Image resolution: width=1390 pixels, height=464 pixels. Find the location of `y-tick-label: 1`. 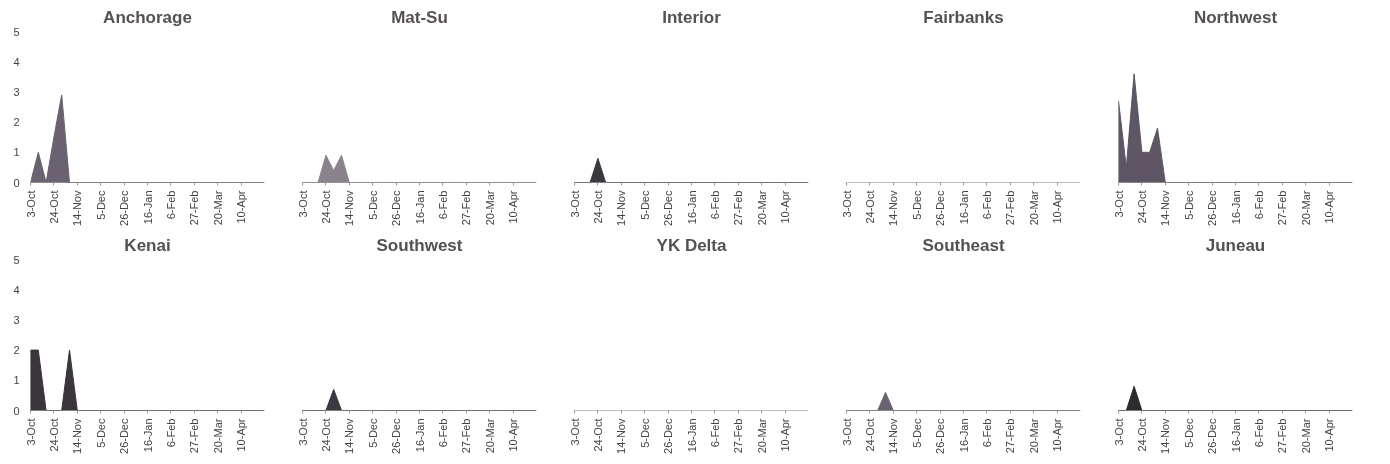

y-tick-label: 1 is located at coordinates (16, 152).